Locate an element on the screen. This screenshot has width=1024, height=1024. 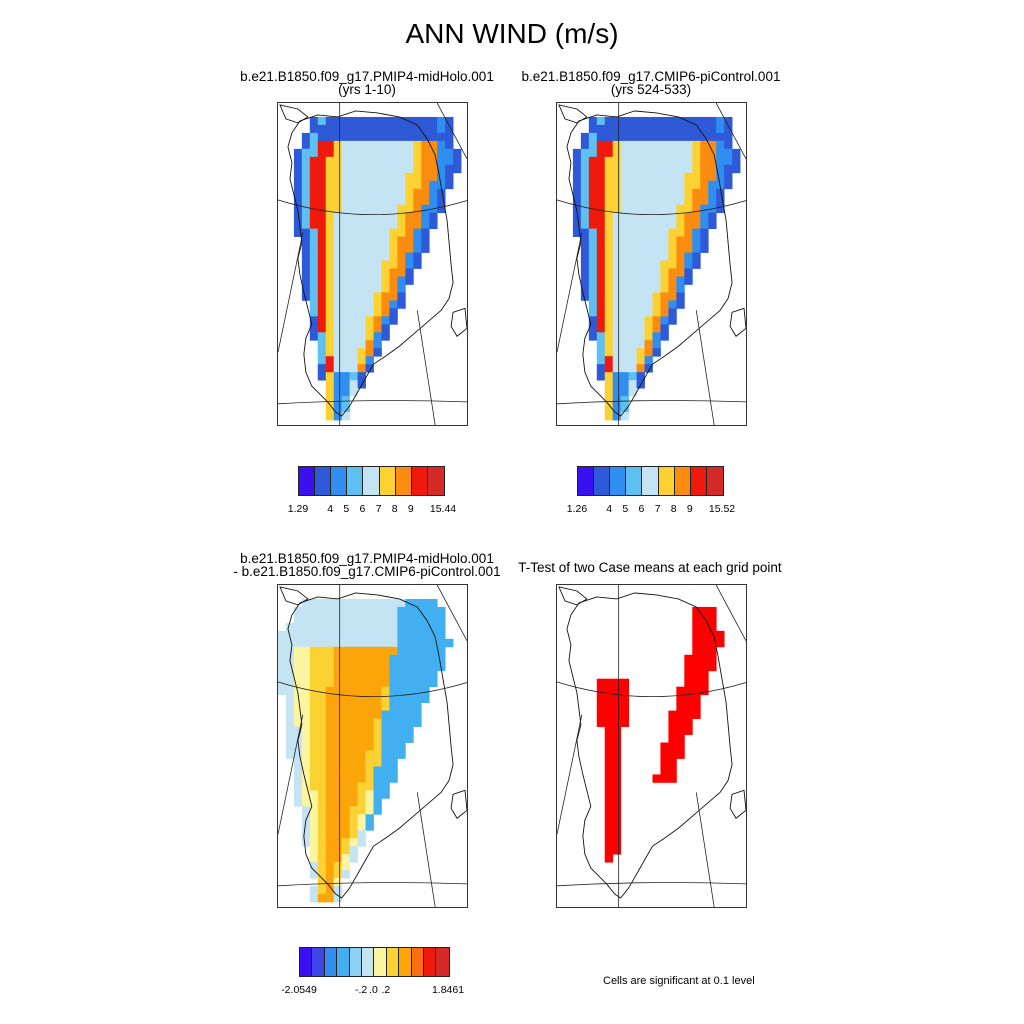
longitude-line is located at coordinates (705, 367).